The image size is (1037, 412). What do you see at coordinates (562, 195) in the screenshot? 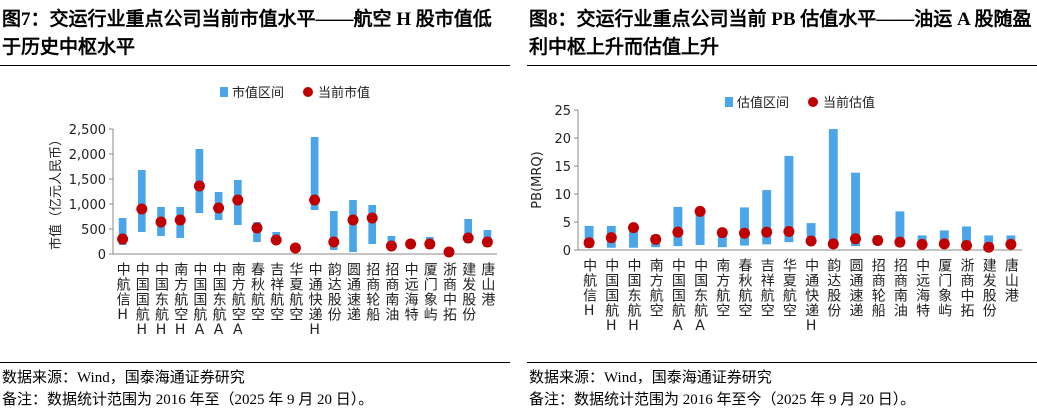
I see `y-tick-label: 10` at bounding box center [562, 195].